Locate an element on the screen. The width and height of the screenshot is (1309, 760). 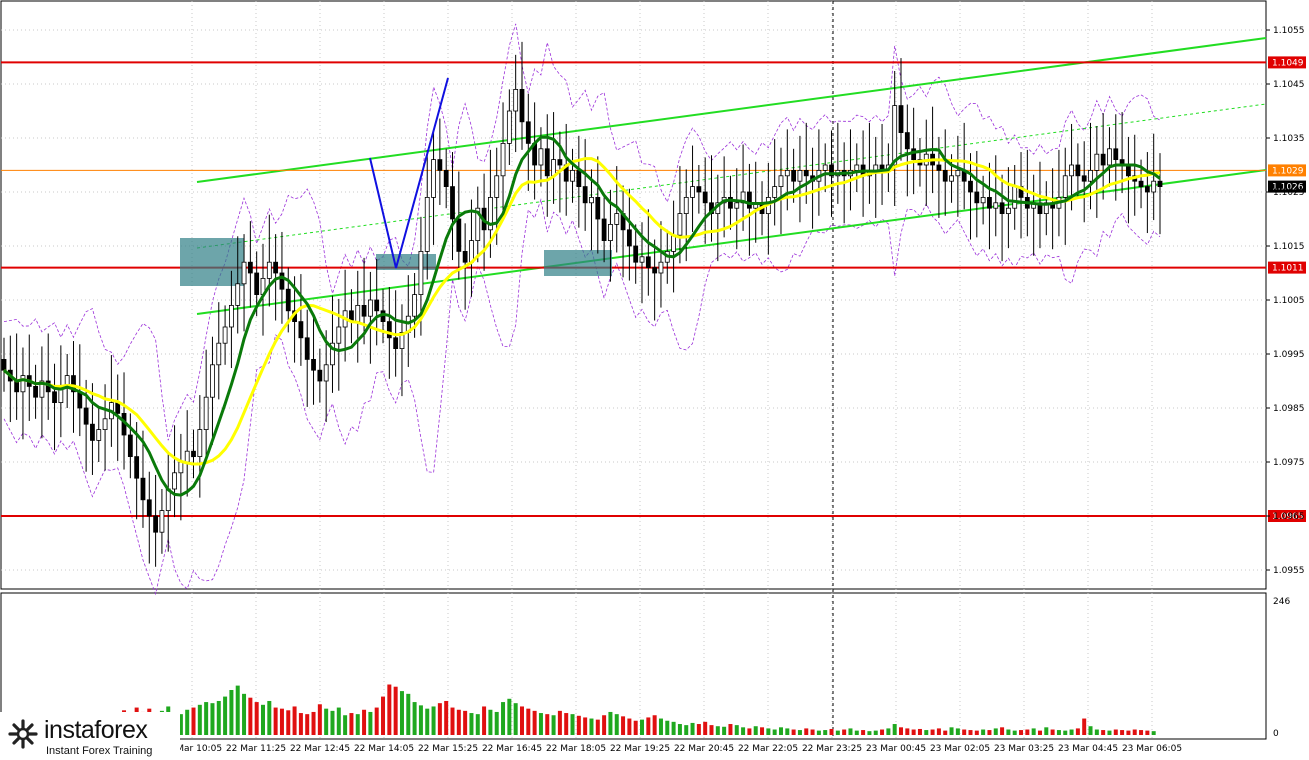
volume-max-label: 246 is located at coordinates (1281, 602).